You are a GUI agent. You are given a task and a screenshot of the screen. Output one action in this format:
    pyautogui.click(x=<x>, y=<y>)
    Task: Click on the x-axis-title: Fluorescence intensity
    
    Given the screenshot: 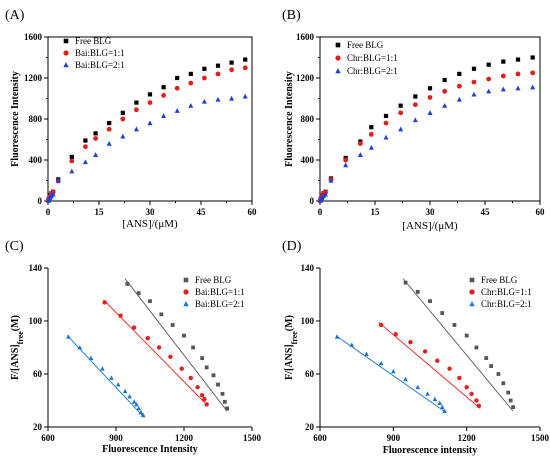 What is the action you would take?
    pyautogui.click(x=430, y=450)
    